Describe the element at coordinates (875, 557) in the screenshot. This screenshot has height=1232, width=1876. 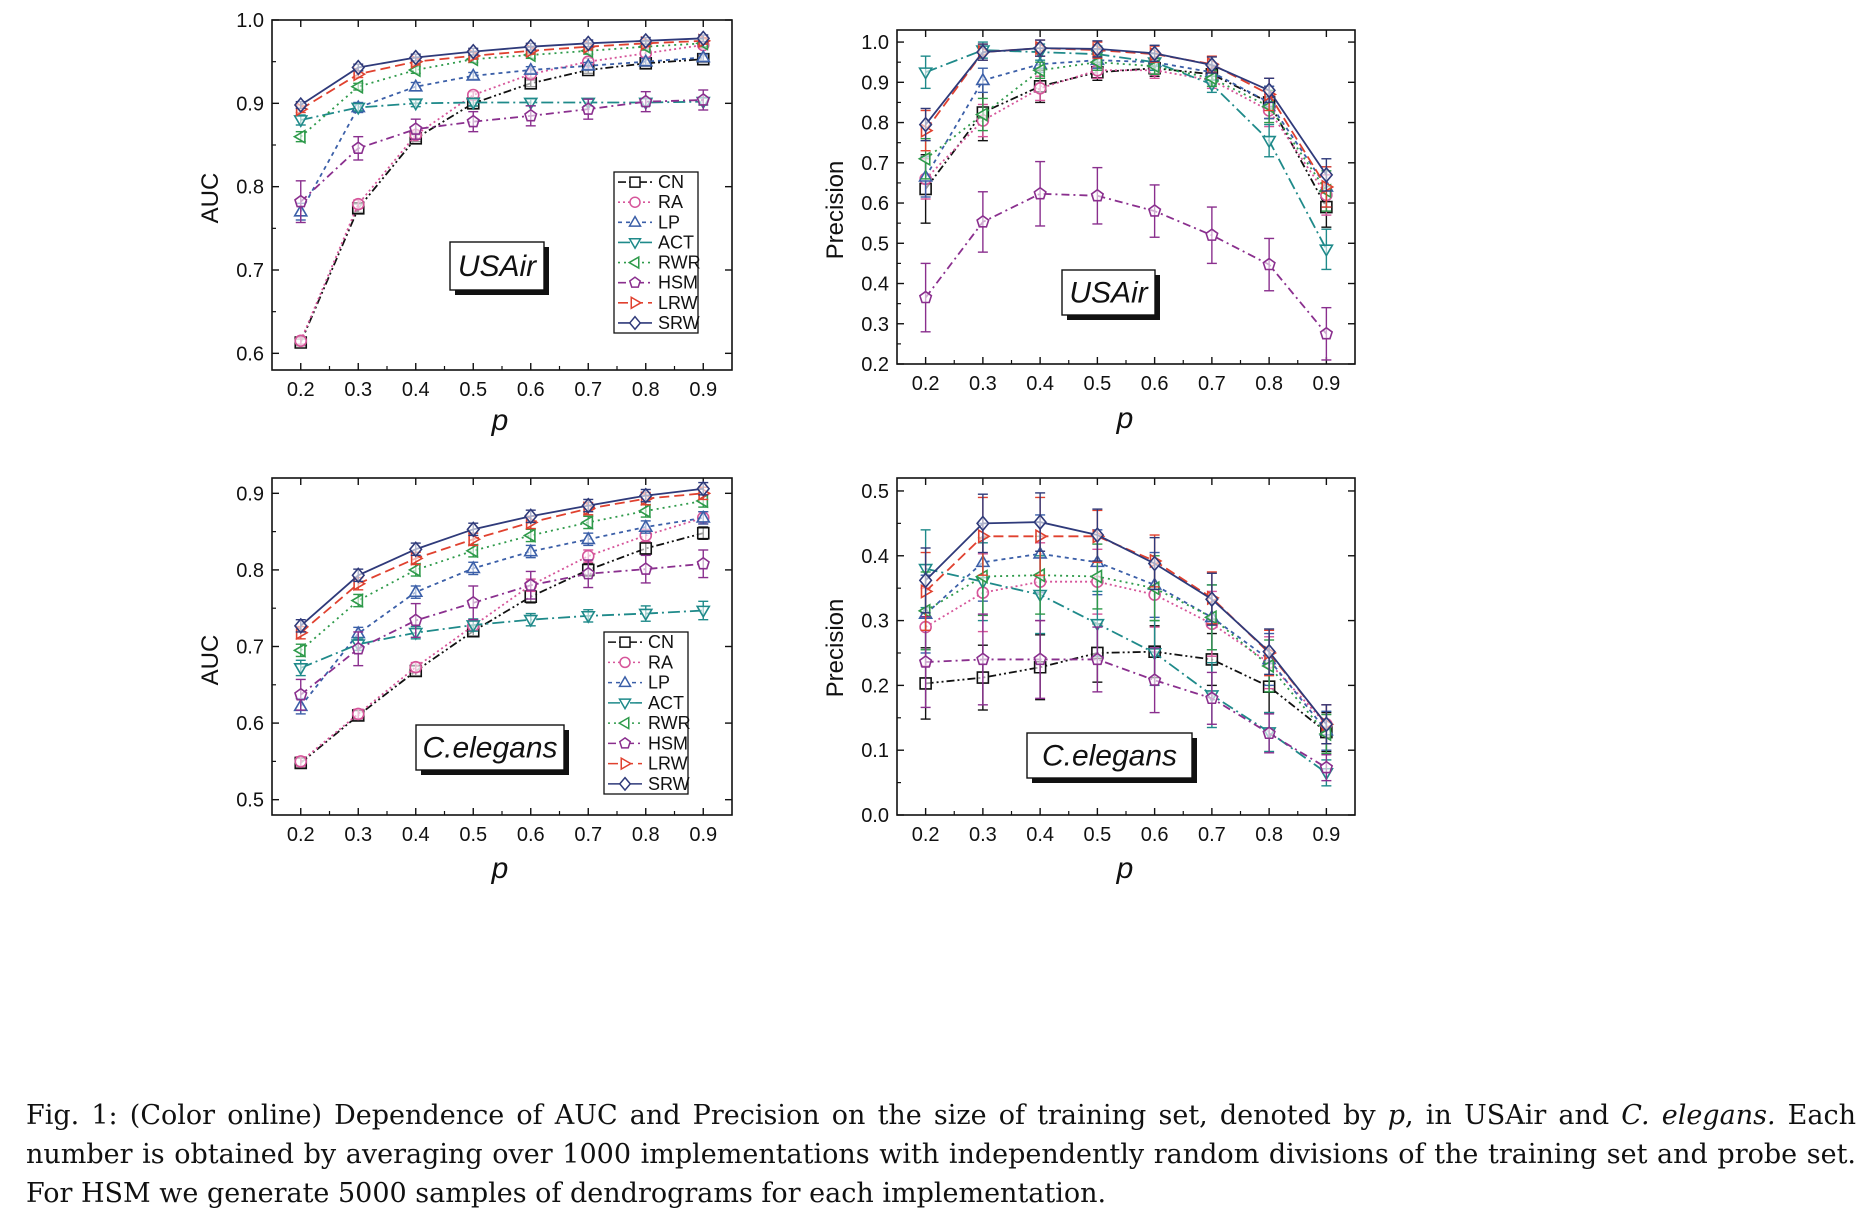
I see `y-tick-label: 0.4` at that location.